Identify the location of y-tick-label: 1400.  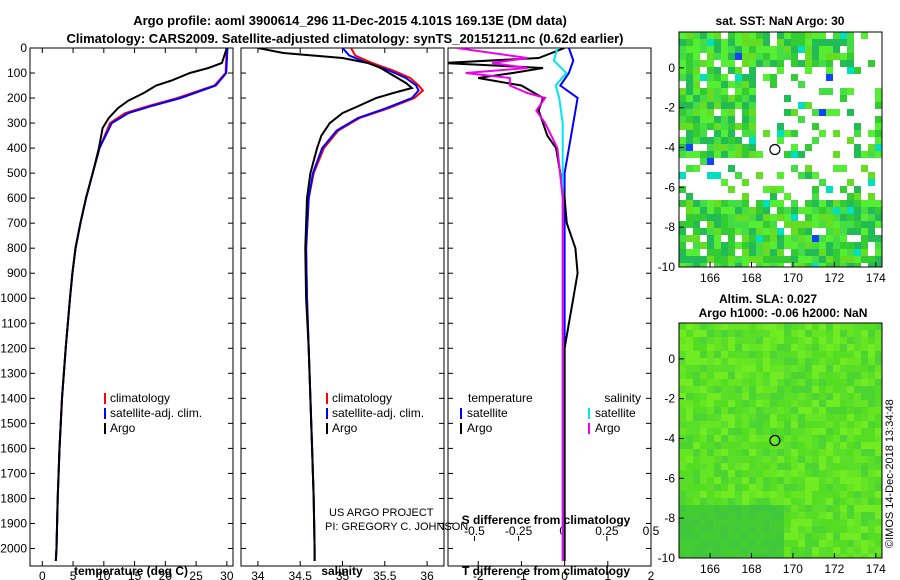
(13, 398).